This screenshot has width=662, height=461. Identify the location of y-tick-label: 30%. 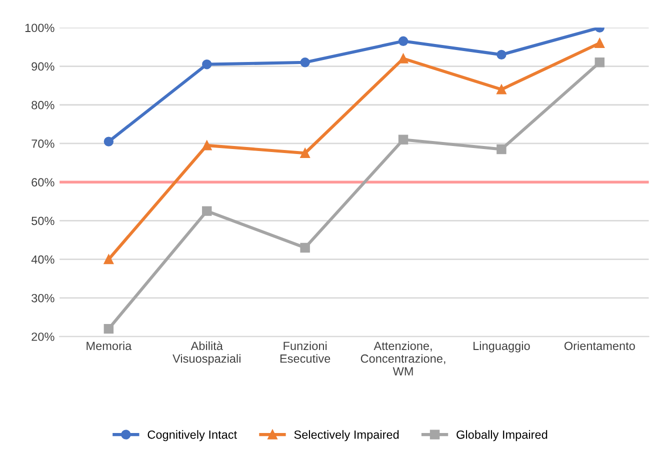
(43, 298).